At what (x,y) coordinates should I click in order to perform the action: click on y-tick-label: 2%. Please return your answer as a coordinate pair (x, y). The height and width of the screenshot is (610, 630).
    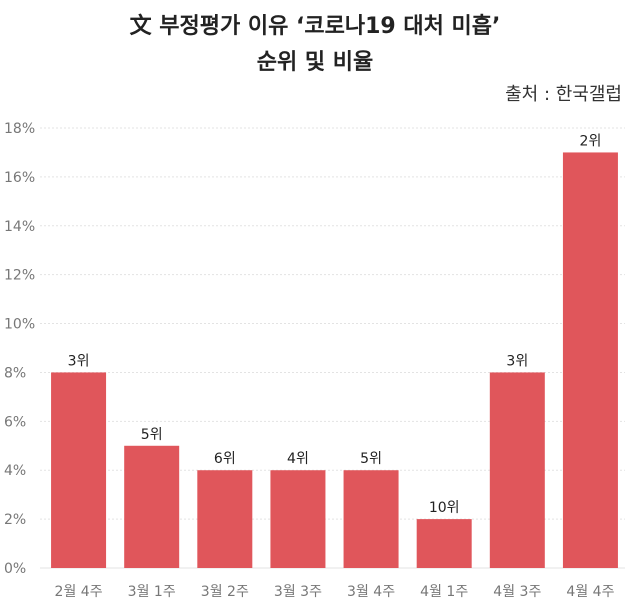
    Looking at the image, I should click on (15, 520).